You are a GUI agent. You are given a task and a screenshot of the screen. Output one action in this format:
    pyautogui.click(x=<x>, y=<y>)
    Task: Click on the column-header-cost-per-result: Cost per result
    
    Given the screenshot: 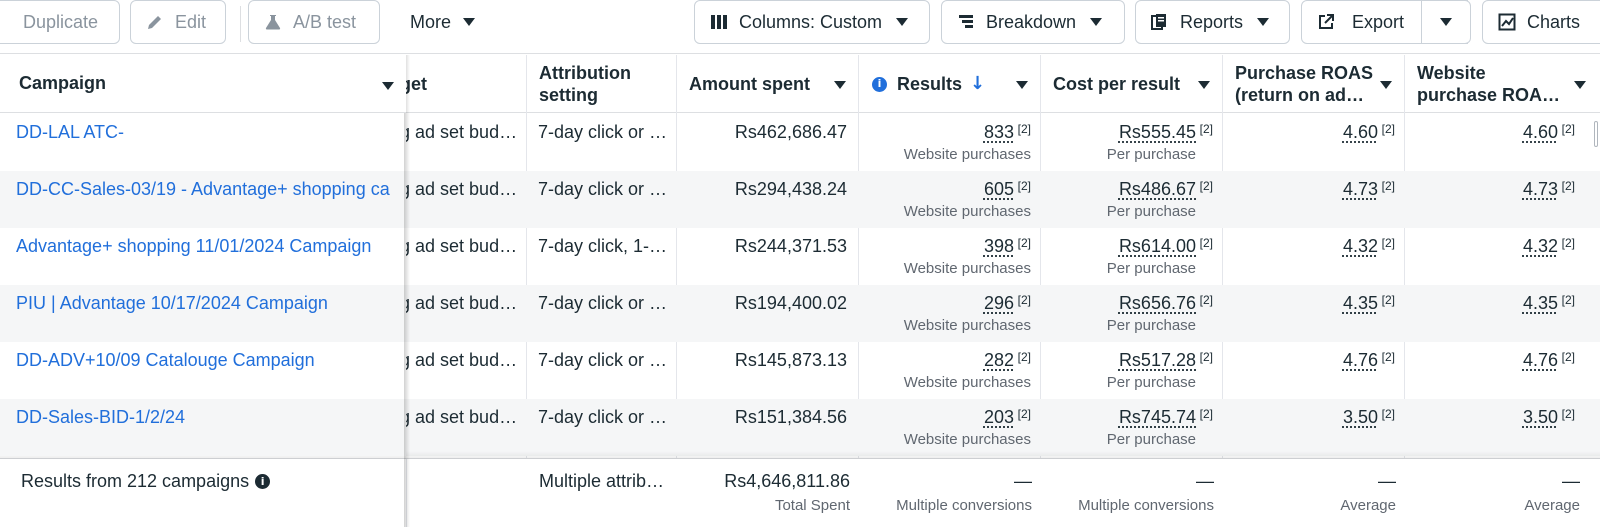 What is the action you would take?
    pyautogui.click(x=1131, y=84)
    